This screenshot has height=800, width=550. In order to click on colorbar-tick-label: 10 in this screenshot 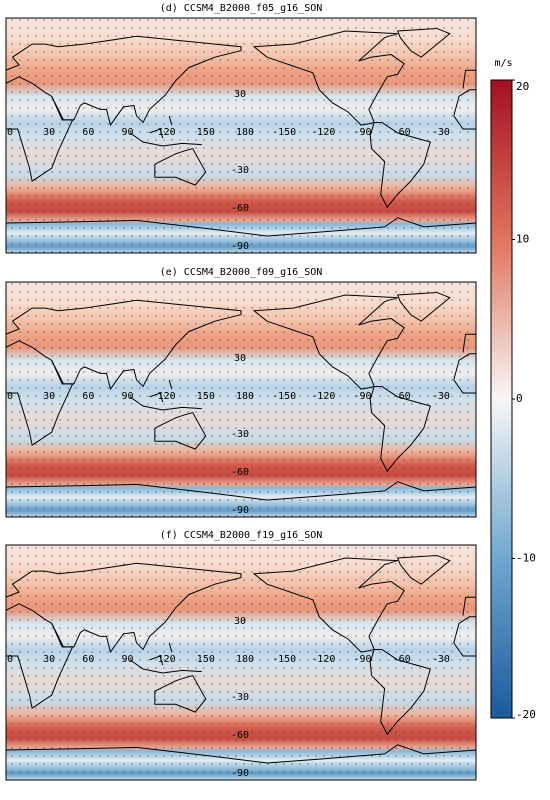, I will do `click(522, 239)`.